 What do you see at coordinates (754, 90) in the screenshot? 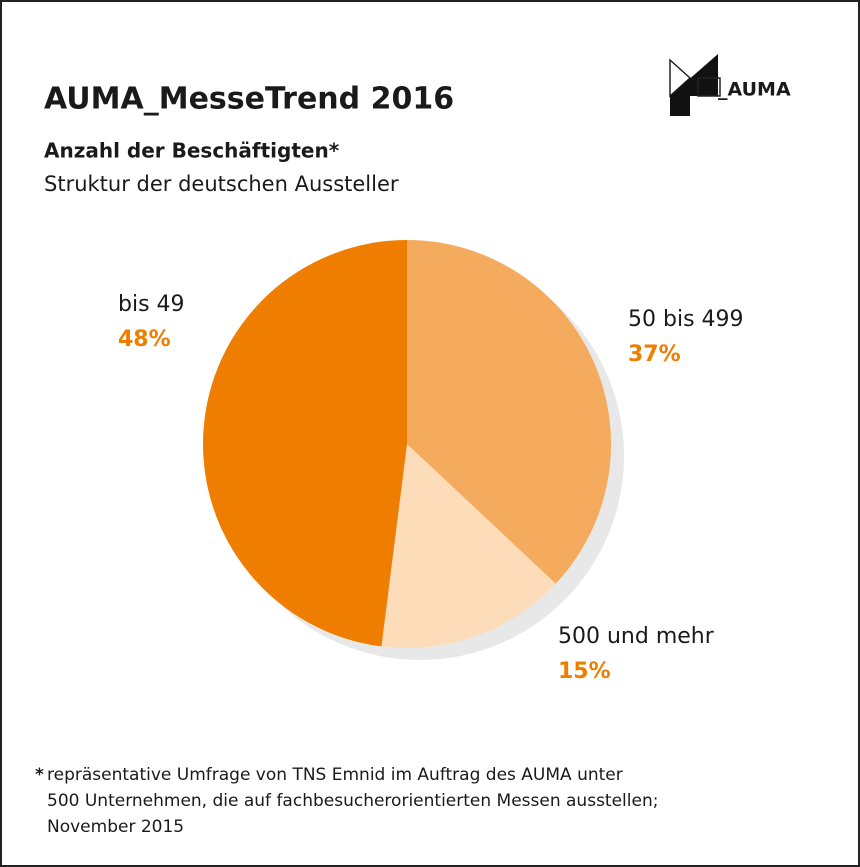
I see `logo-text: _AUMA` at bounding box center [754, 90].